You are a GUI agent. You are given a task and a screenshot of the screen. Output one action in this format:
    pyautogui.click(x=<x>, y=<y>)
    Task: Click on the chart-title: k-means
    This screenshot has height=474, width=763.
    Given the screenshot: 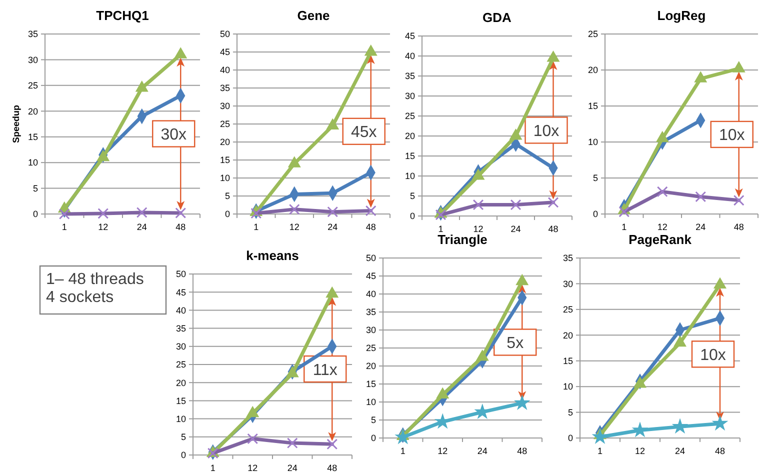 What is the action you would take?
    pyautogui.click(x=272, y=255)
    